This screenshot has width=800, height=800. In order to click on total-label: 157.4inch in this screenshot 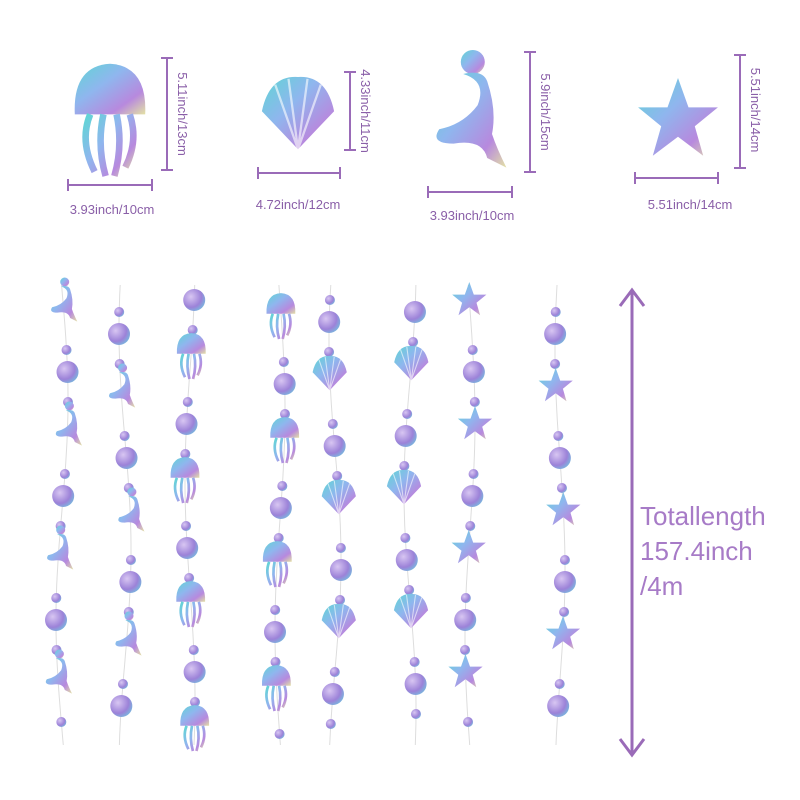, I will do `click(696, 551)`.